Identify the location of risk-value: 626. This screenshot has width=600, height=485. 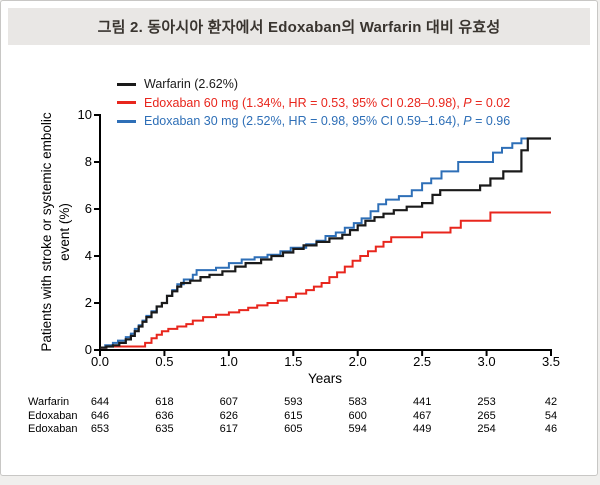
(229, 416).